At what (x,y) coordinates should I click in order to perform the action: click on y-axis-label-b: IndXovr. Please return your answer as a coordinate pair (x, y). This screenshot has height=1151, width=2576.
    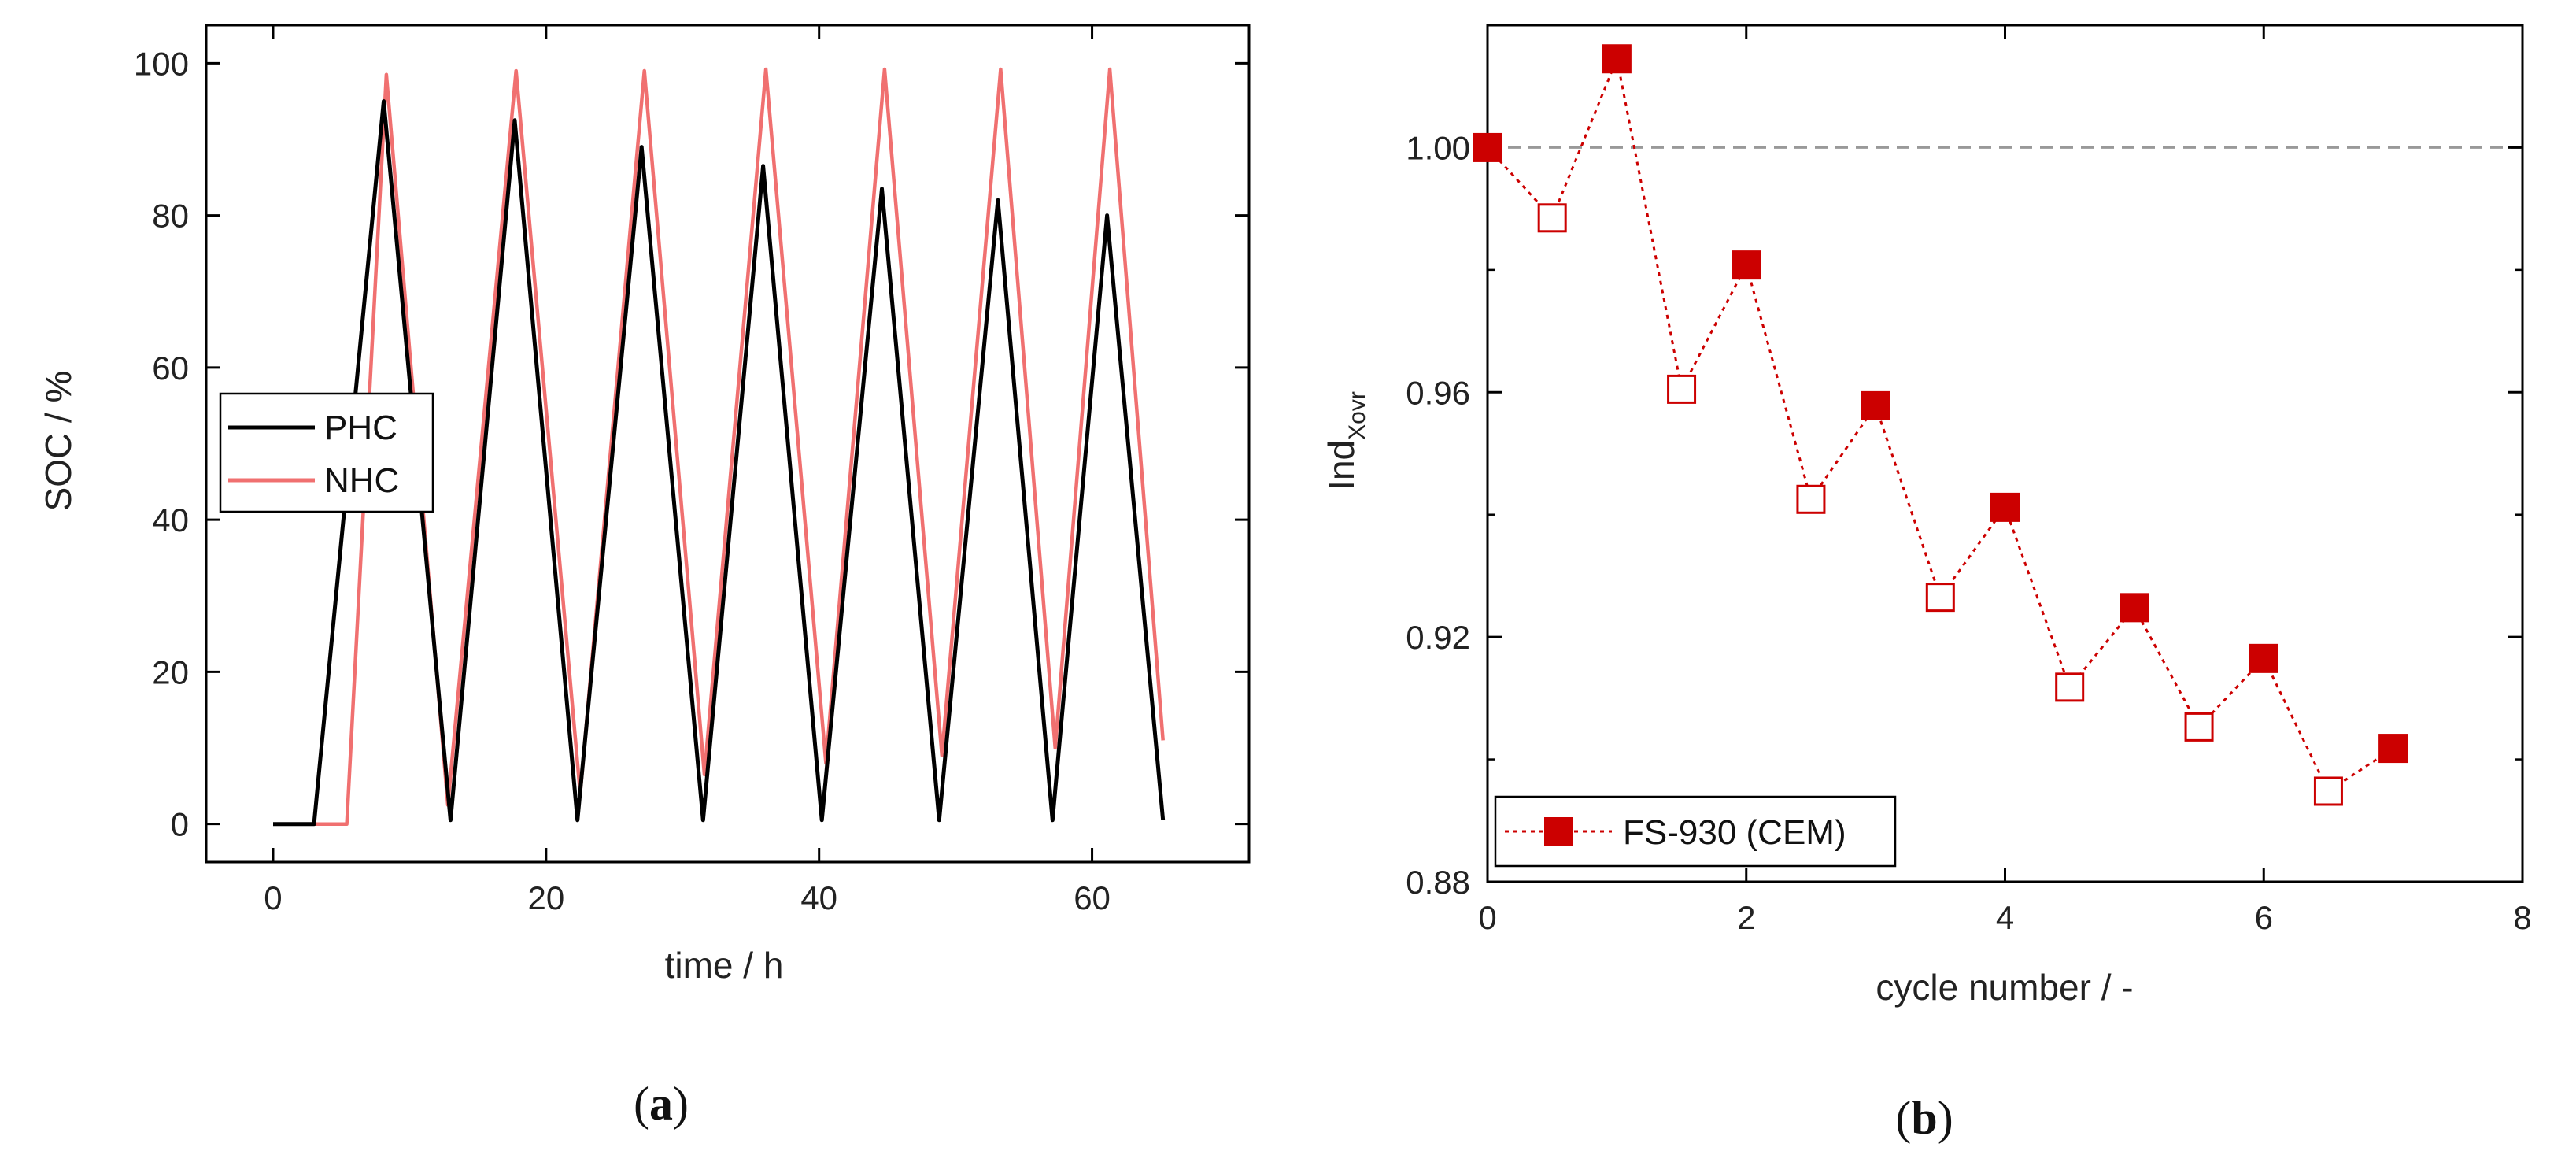
    Looking at the image, I should click on (1345, 440).